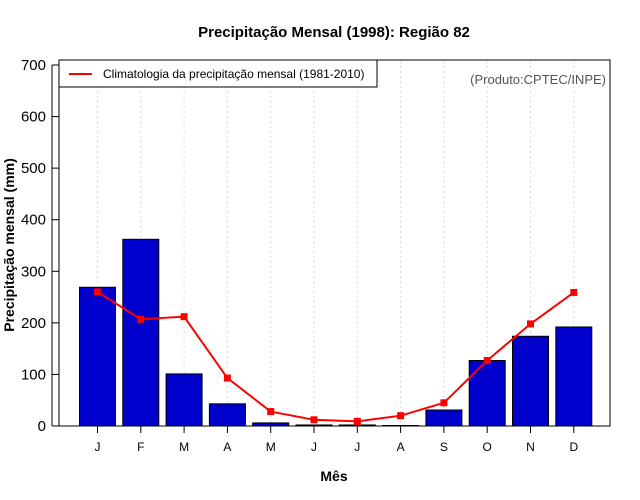  Describe the element at coordinates (334, 32) in the screenshot. I see `chart-title: Precipitação Mensal (1998): Região 82` at that location.